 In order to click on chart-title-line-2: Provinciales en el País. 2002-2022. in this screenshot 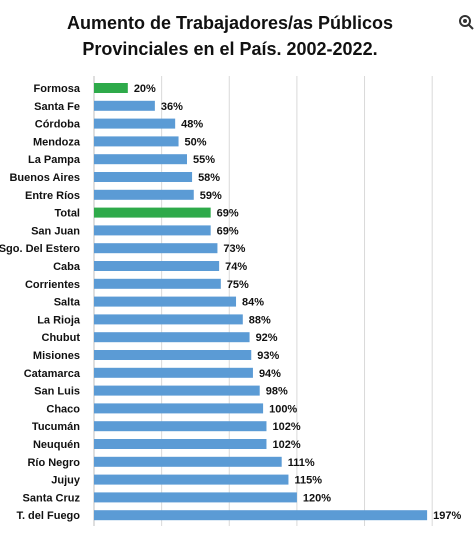, I will do `click(230, 49)`.